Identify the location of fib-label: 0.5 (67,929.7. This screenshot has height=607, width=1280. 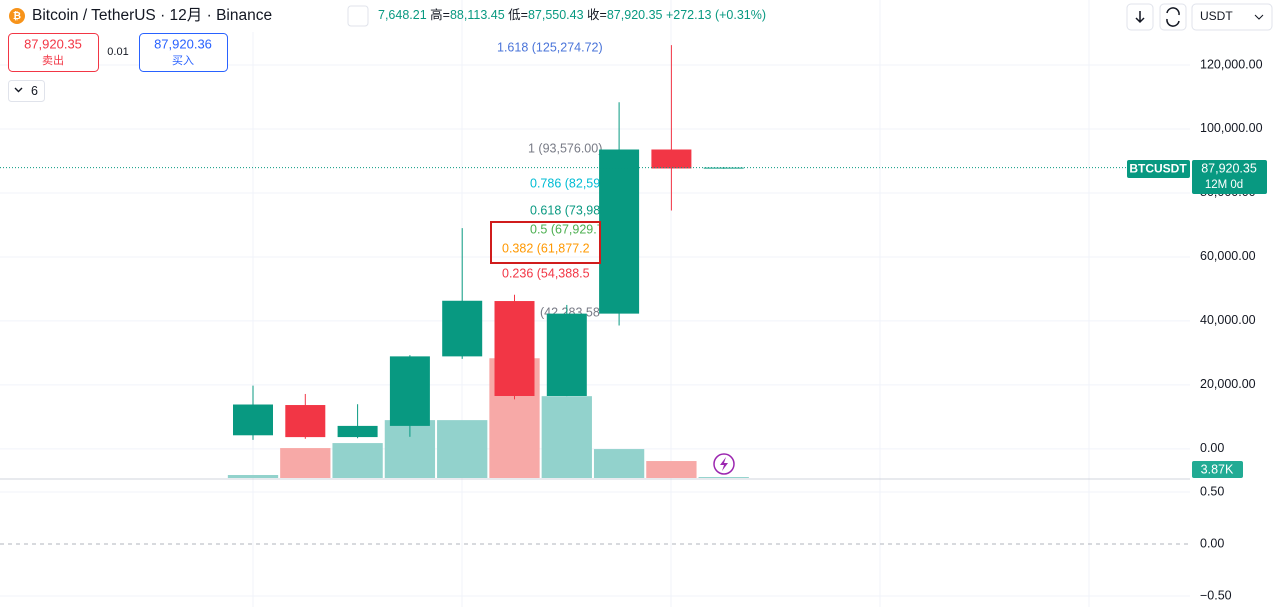
(567, 229).